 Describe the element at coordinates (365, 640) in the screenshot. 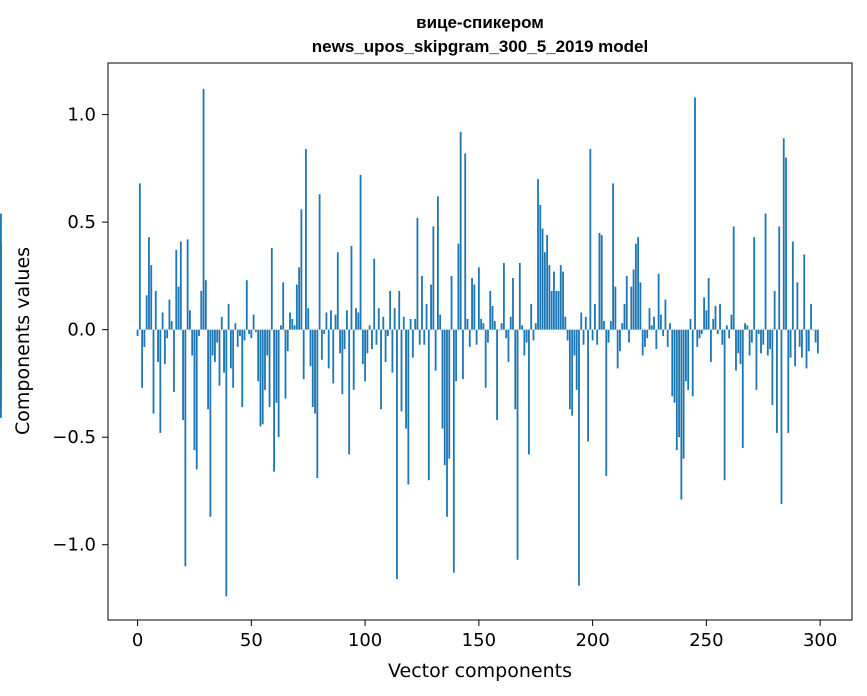

I see `x-tick-label: 100` at that location.